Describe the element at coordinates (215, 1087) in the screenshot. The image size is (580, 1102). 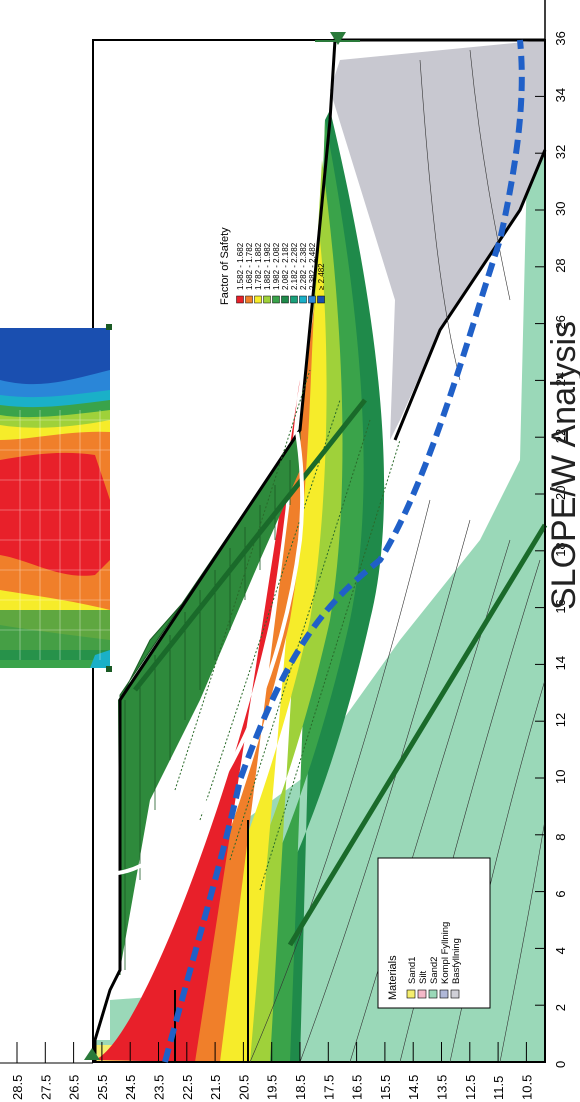
I see `elevation-tick-label: 21.5` at that location.